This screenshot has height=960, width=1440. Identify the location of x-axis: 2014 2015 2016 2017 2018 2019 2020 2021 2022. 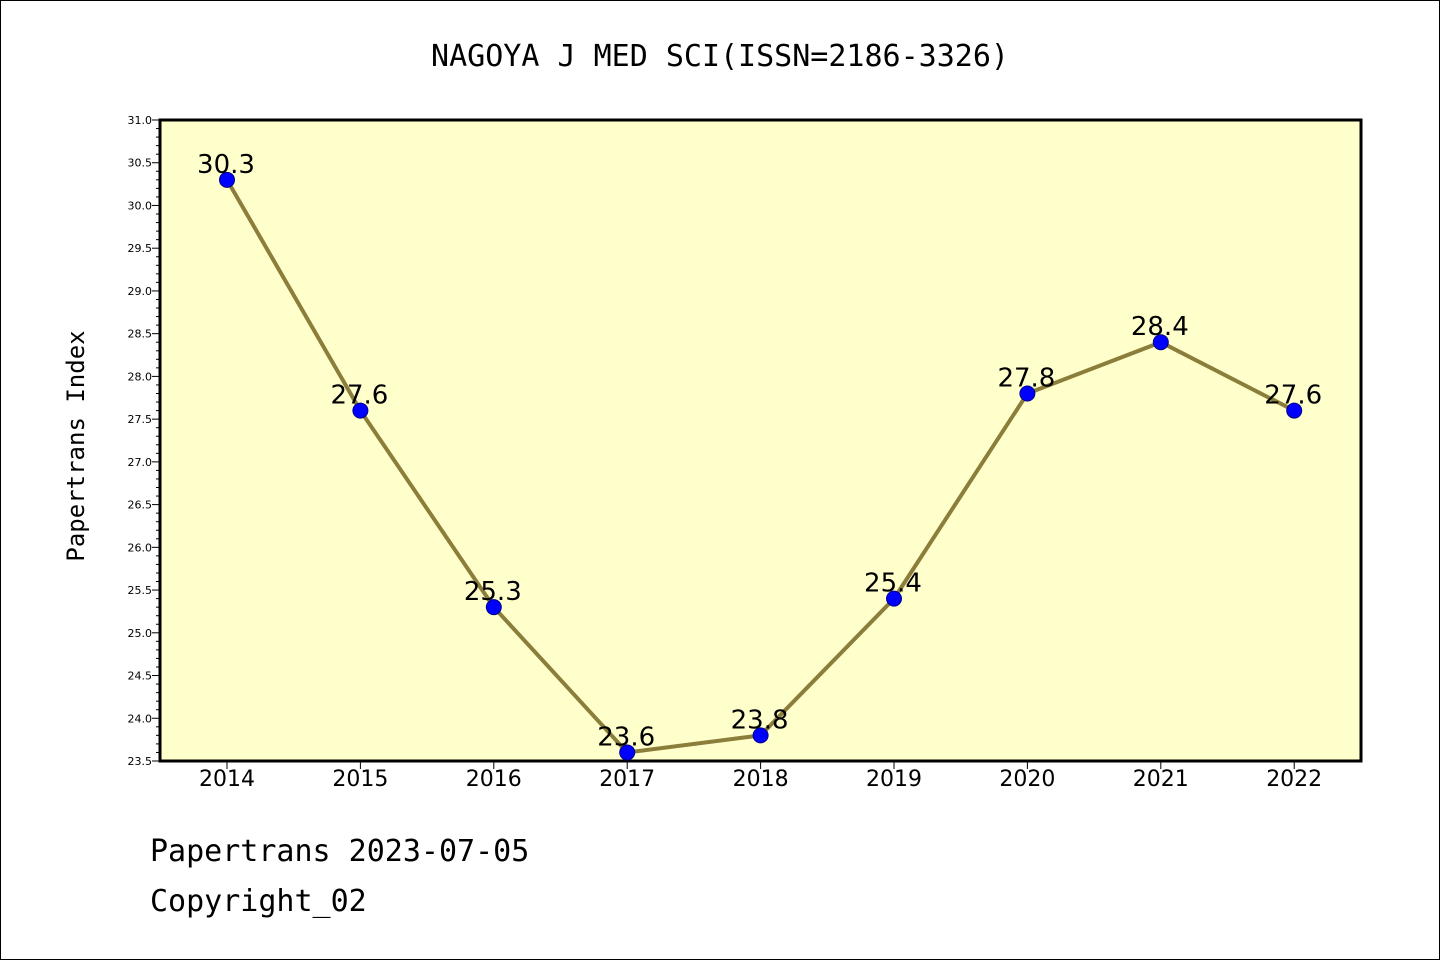
(760, 776).